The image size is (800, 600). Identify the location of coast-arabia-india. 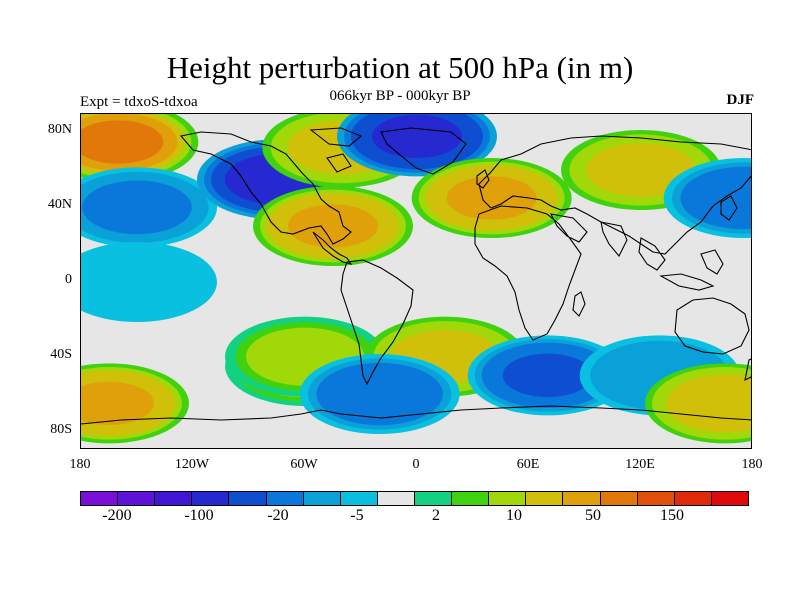
(589, 235).